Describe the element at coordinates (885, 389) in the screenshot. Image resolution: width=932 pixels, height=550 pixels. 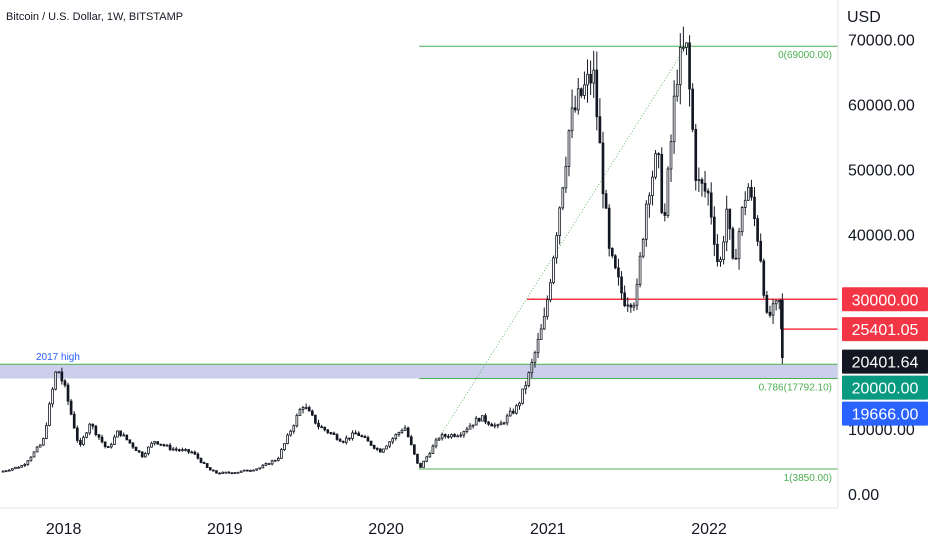
I see `price-badge-label: 20000.00` at that location.